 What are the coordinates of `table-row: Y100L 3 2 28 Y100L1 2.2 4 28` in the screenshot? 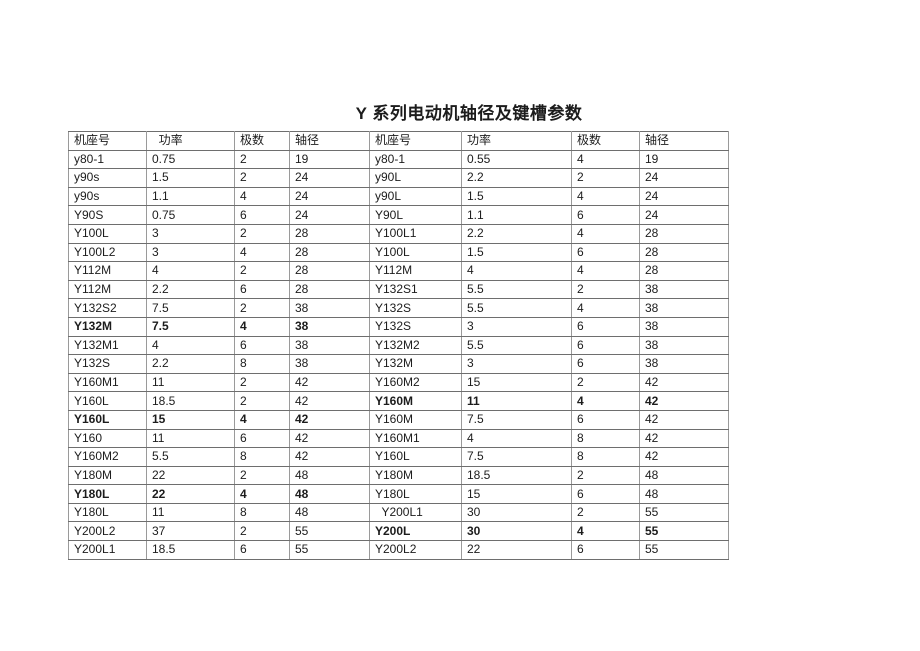 It's located at (398, 233).